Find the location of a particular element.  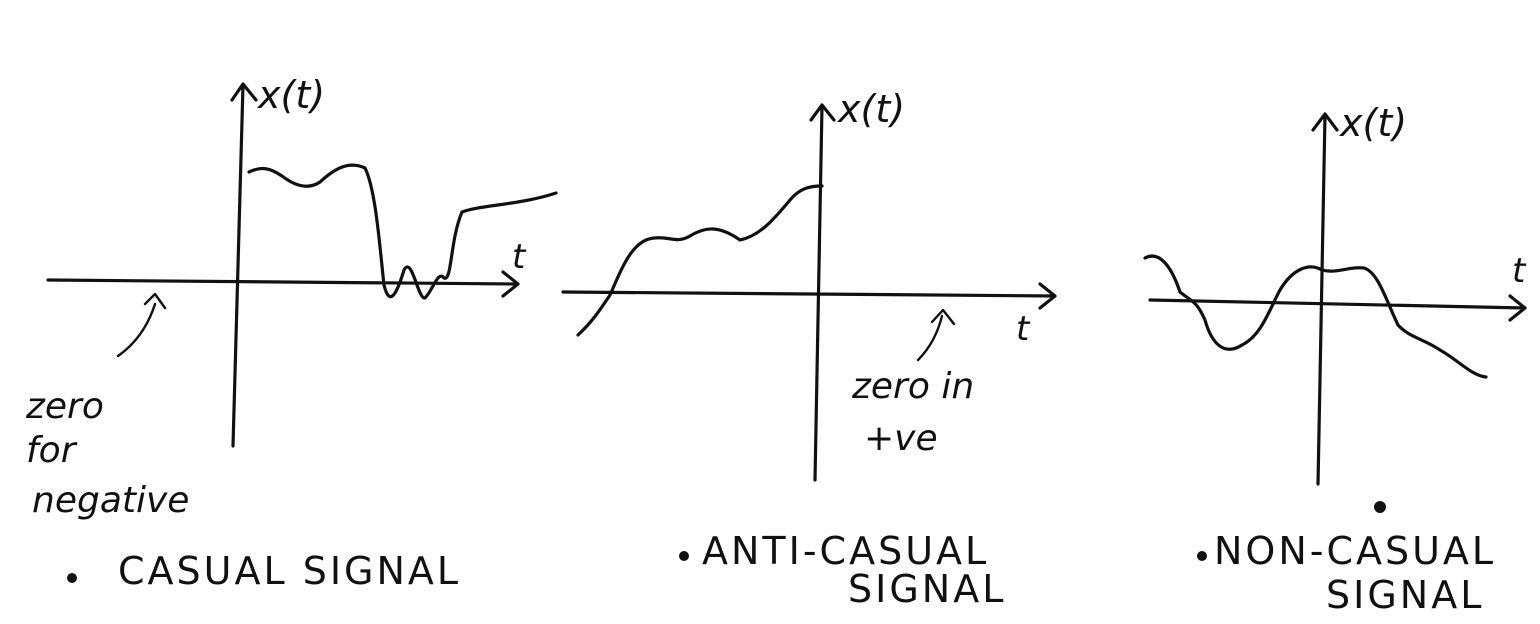

anticausal-pointer-arrow is located at coordinates (936, 335).